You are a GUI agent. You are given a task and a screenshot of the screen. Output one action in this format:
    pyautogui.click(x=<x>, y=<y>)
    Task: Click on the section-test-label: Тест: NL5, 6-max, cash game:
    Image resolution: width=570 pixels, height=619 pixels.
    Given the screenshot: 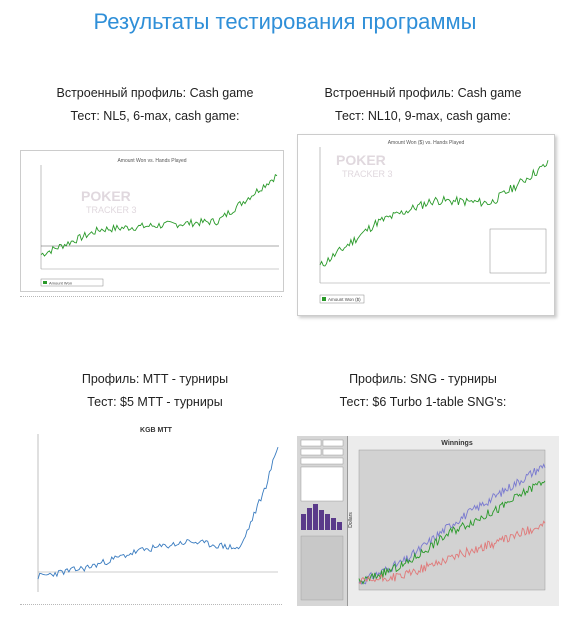 What is the action you would take?
    pyautogui.click(x=155, y=116)
    